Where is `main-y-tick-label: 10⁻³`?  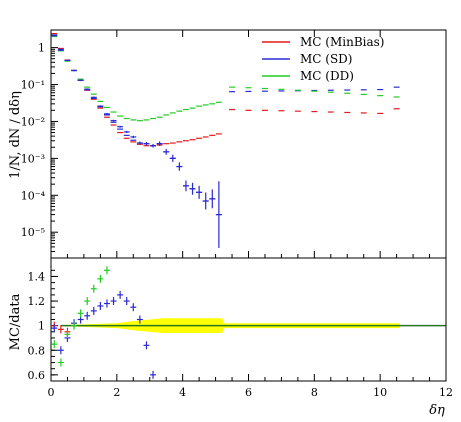
main-y-tick-label: 10⁻³ is located at coordinates (33, 158).